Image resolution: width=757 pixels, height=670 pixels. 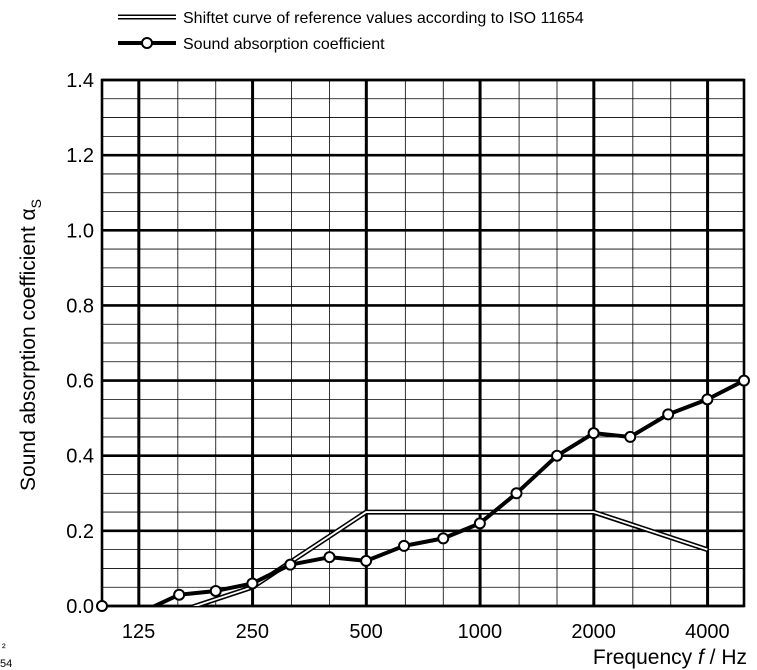 I want to click on legend-item-absorption: Sound absorption coefficient, so click(x=251, y=44).